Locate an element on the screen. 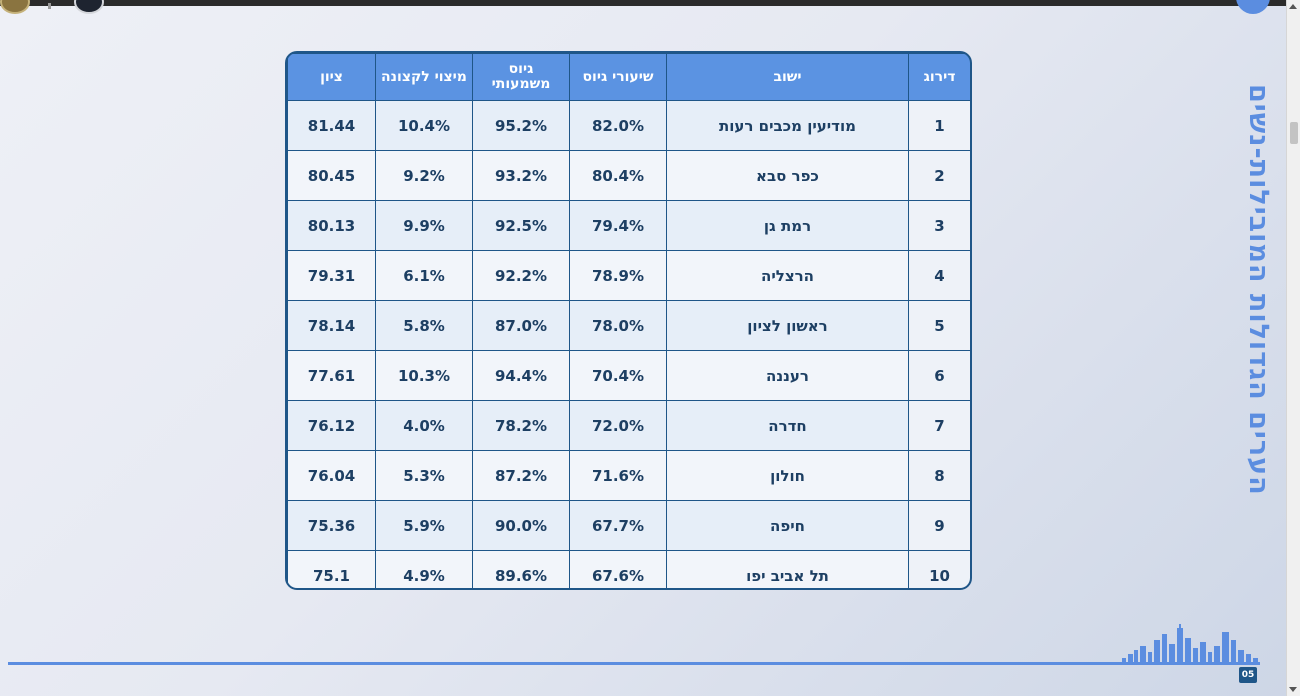  cell-meaningful-recruit: 92.5% is located at coordinates (521, 225).